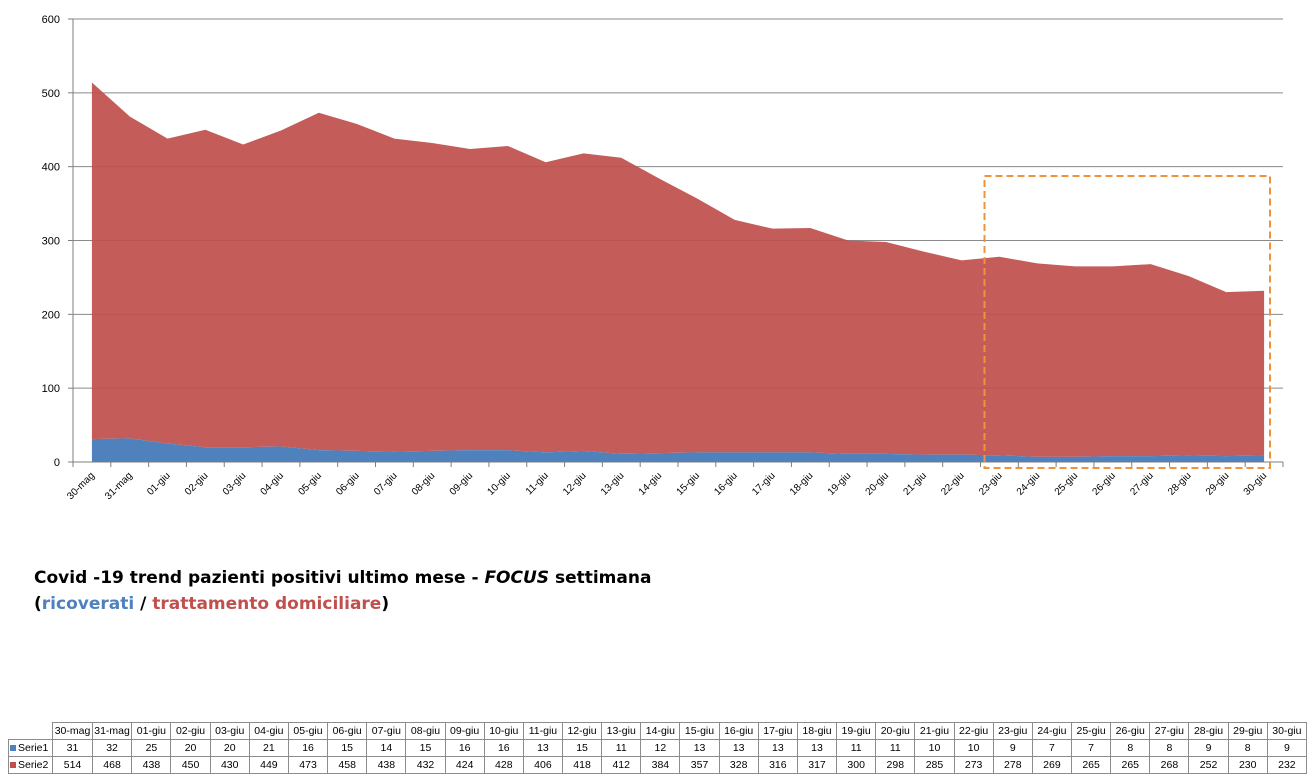  Describe the element at coordinates (119, 486) in the screenshot. I see `x-tick-label: 31-mag` at that location.